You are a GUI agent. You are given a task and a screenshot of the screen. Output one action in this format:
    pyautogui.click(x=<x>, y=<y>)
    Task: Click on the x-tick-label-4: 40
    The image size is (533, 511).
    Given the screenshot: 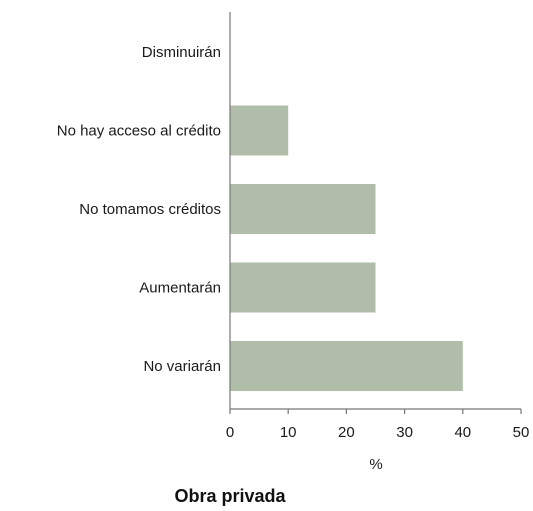 What is the action you would take?
    pyautogui.click(x=462, y=432)
    